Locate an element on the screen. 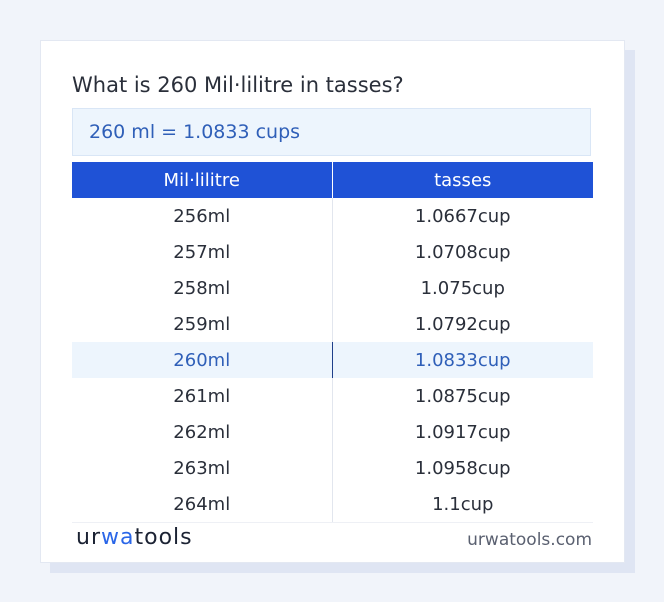  cell-cup: 1.0792cup is located at coordinates (462, 324).